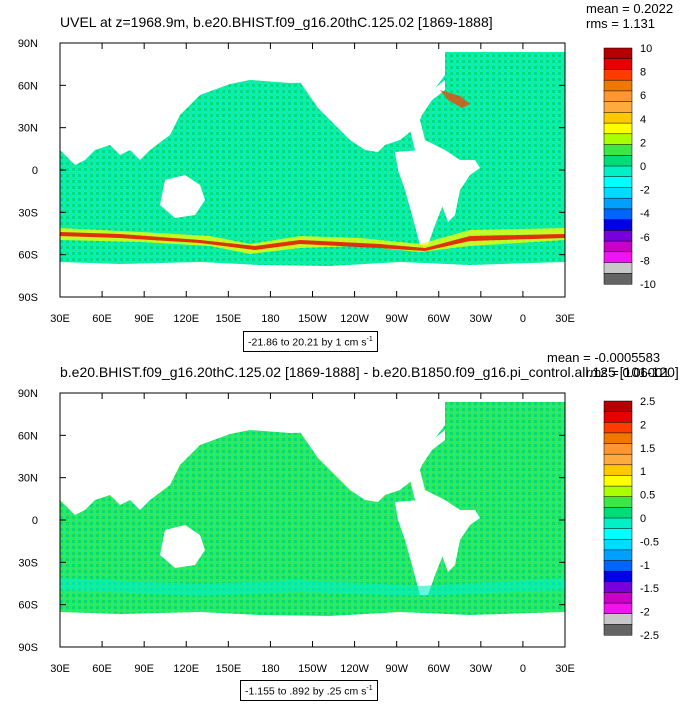 This screenshot has height=705, width=700. I want to click on colorbar-tick-label: 0, so click(643, 167).